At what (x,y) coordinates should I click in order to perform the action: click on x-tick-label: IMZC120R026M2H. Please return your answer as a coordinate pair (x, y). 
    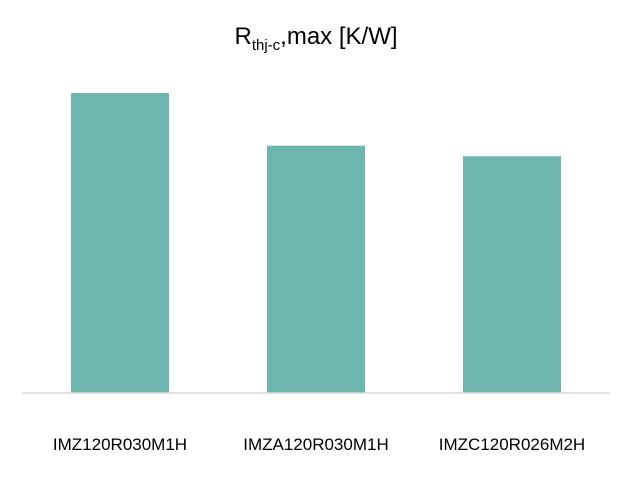
    Looking at the image, I should click on (512, 444).